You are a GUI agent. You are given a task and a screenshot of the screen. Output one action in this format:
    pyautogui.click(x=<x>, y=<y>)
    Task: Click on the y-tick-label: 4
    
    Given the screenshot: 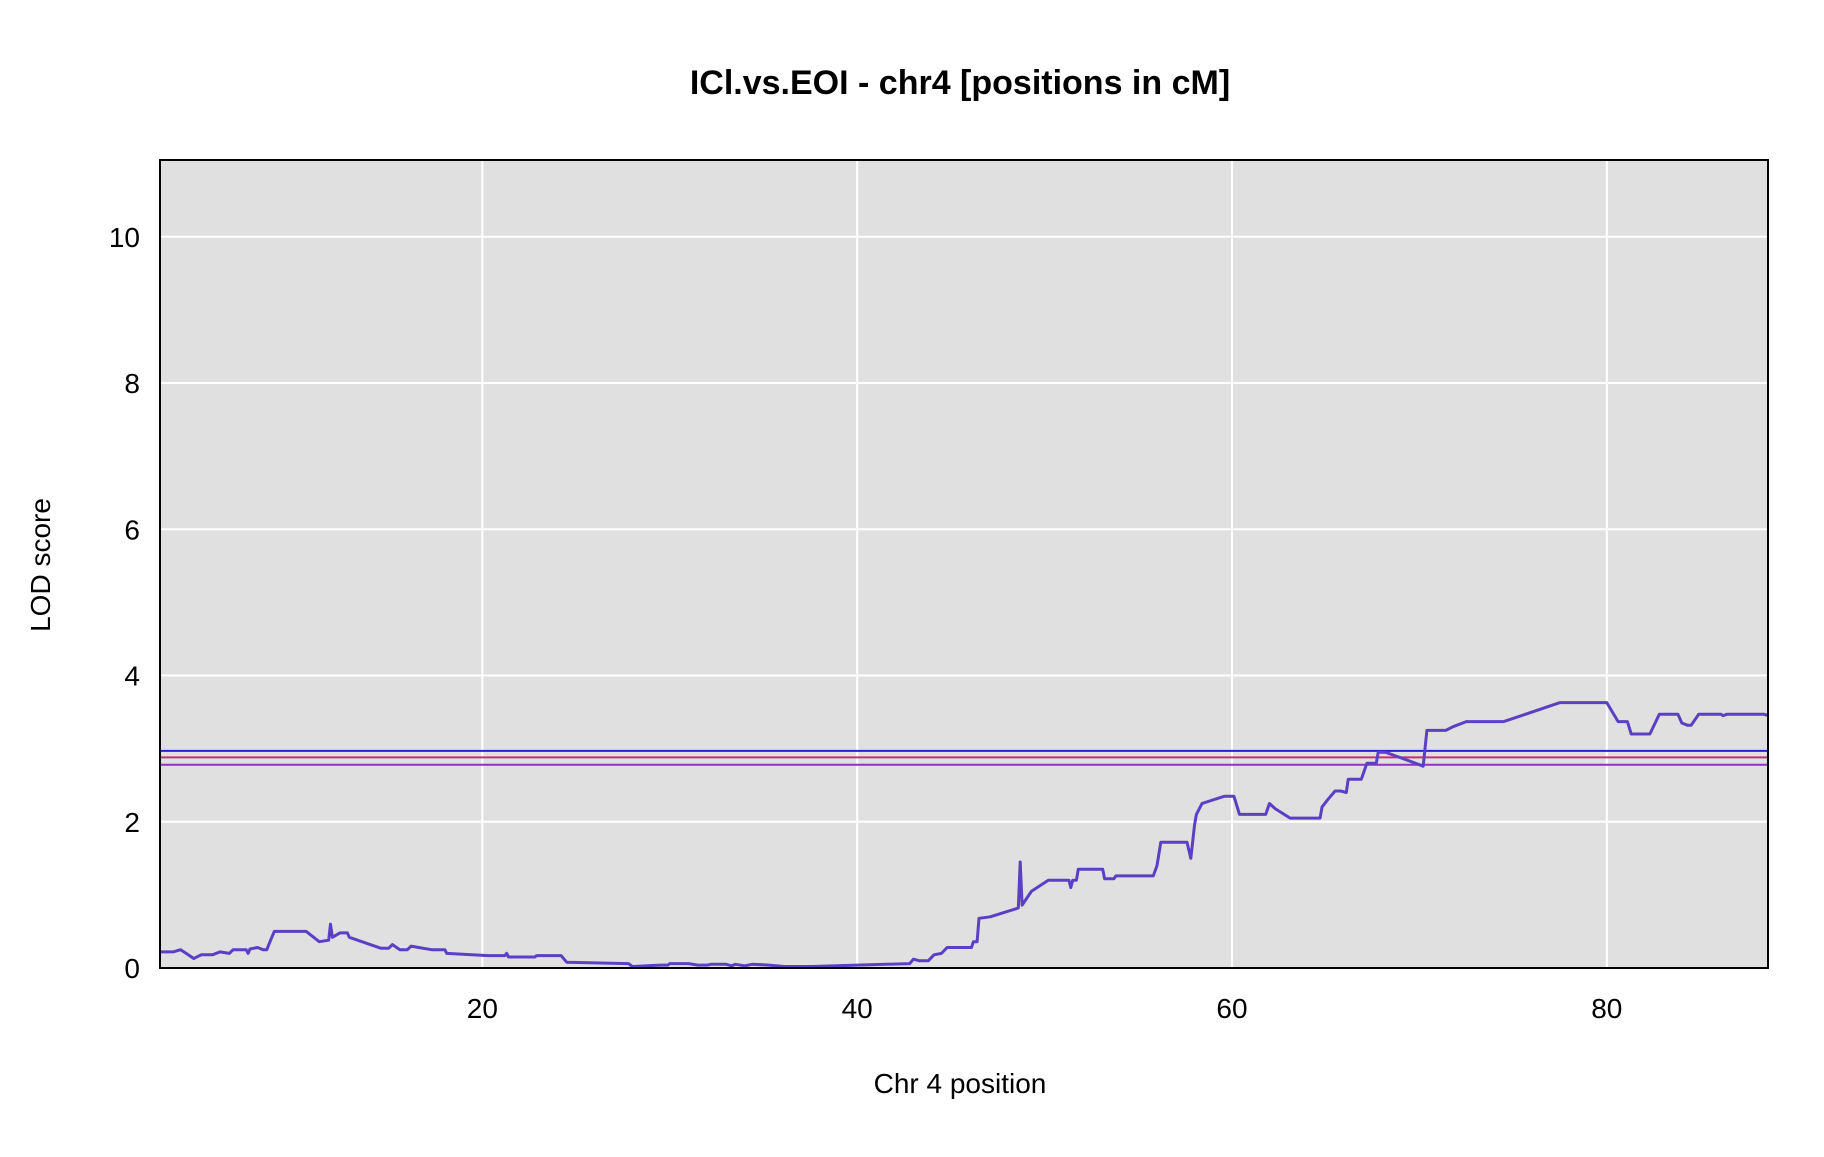 What is the action you would take?
    pyautogui.click(x=132, y=676)
    